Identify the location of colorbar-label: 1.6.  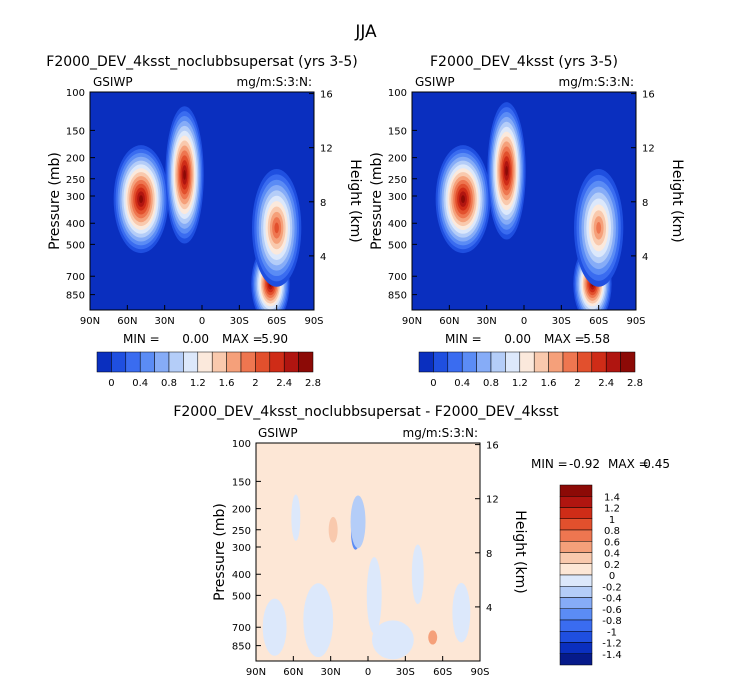
(549, 383).